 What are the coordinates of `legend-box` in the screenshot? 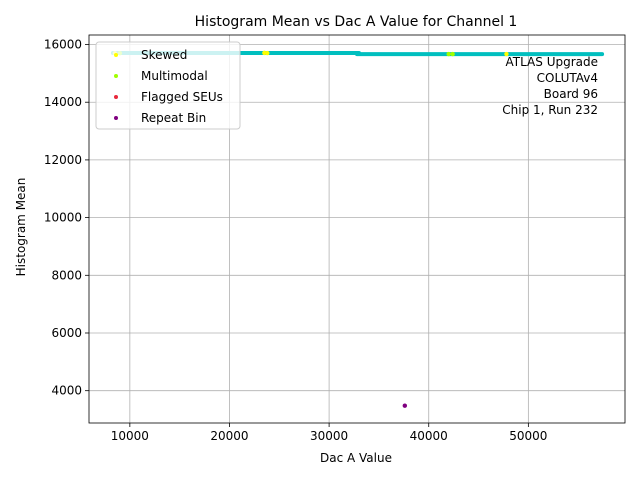 It's located at (168, 85).